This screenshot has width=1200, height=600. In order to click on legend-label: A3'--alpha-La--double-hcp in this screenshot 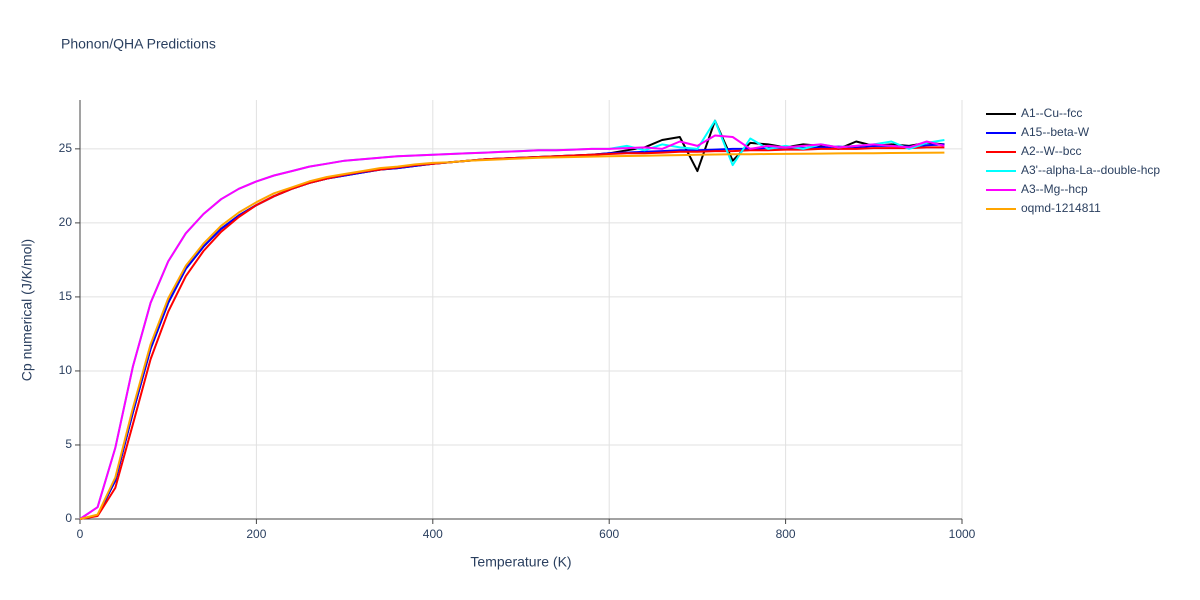, I will do `click(1090, 170)`.